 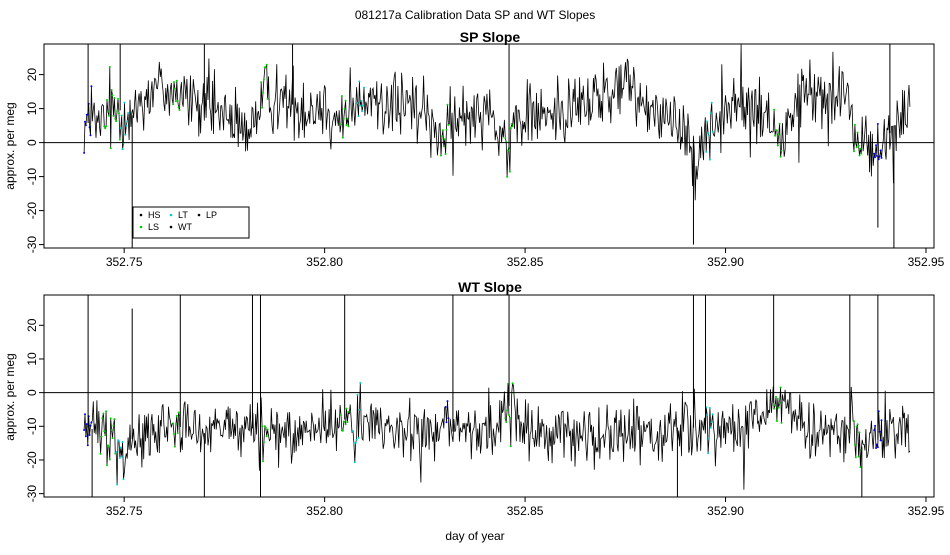 I want to click on legend-box, so click(x=191, y=222).